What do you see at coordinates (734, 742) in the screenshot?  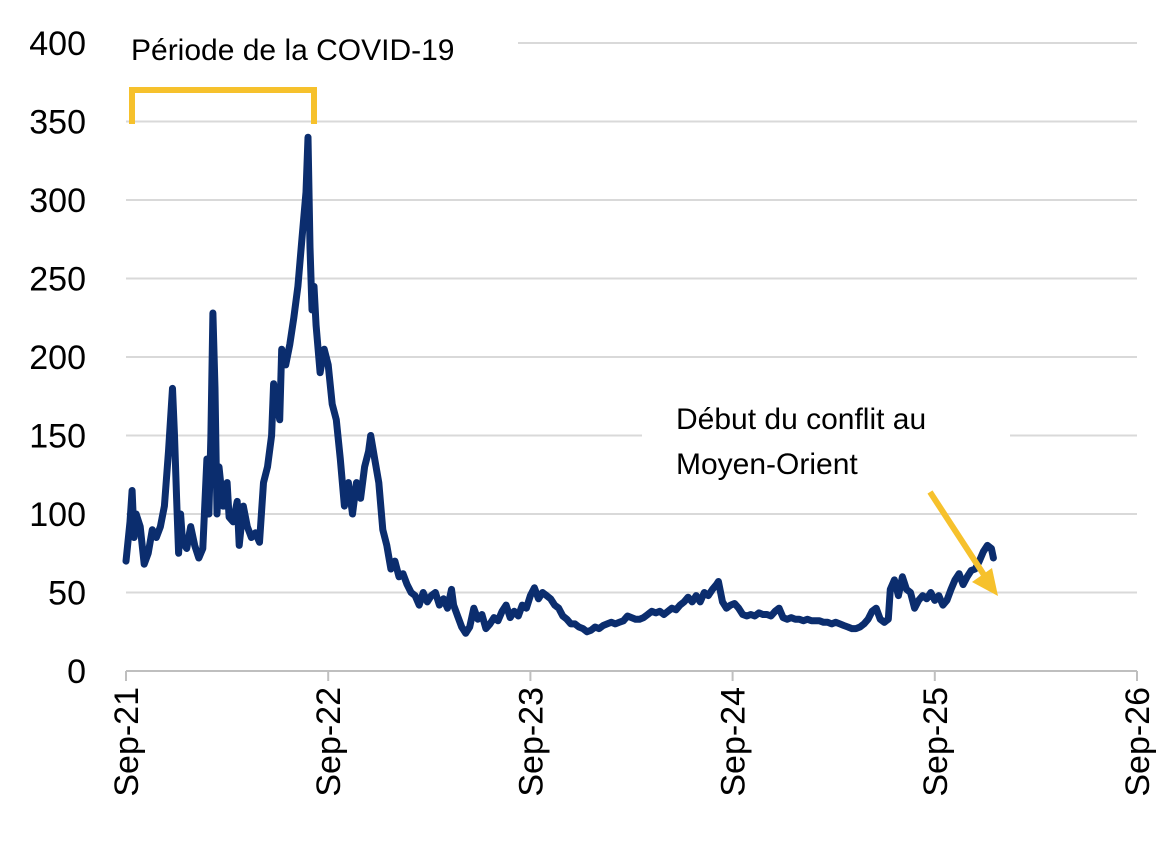 I see `x-tick-label: Sep-24` at bounding box center [734, 742].